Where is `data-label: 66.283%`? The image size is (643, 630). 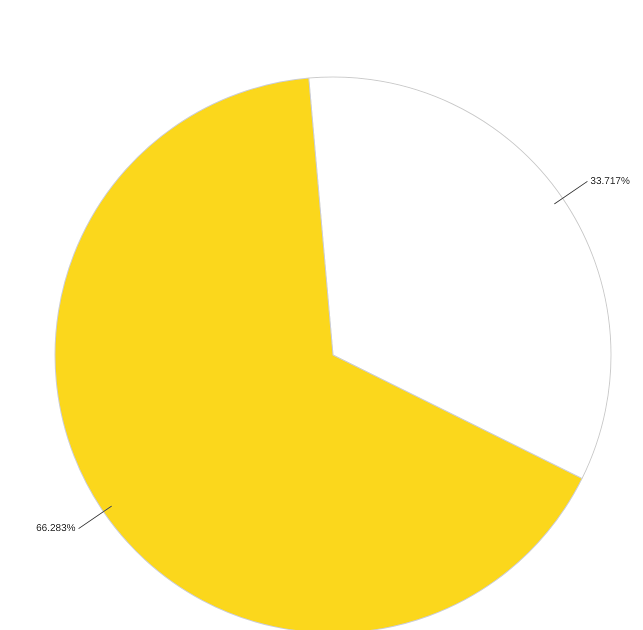 data-label: 66.283% is located at coordinates (56, 528).